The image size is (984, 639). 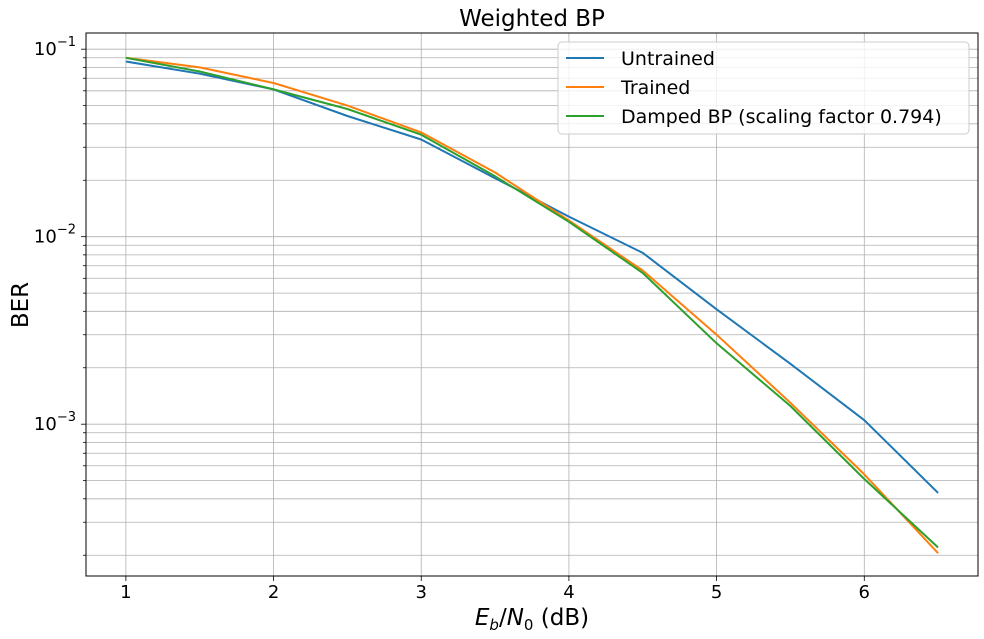 What do you see at coordinates (568, 592) in the screenshot?
I see `x-tick-label: 4` at bounding box center [568, 592].